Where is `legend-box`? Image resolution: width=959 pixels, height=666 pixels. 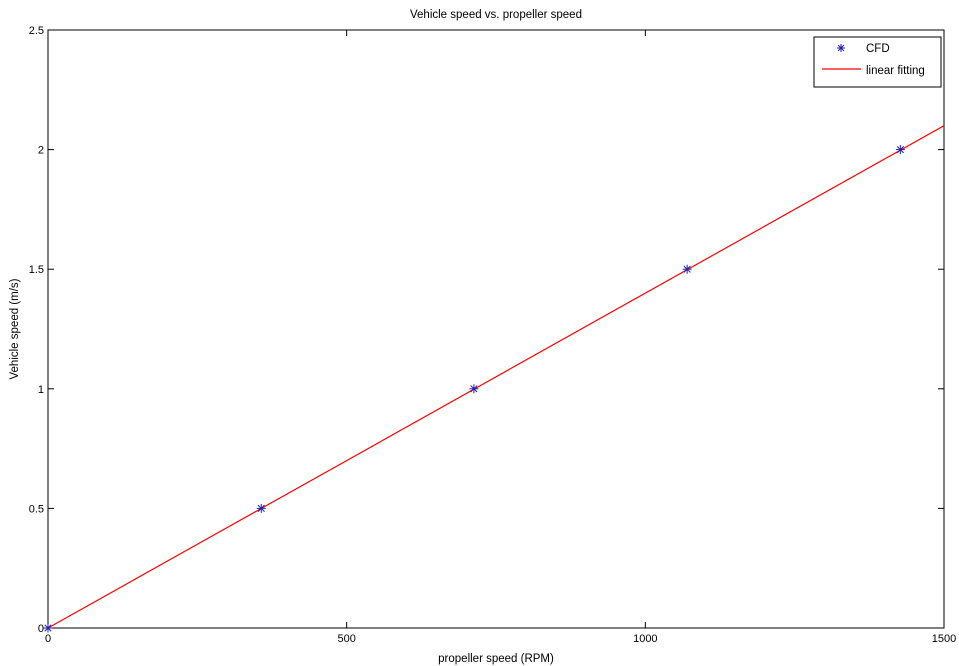 legend-box is located at coordinates (877, 62).